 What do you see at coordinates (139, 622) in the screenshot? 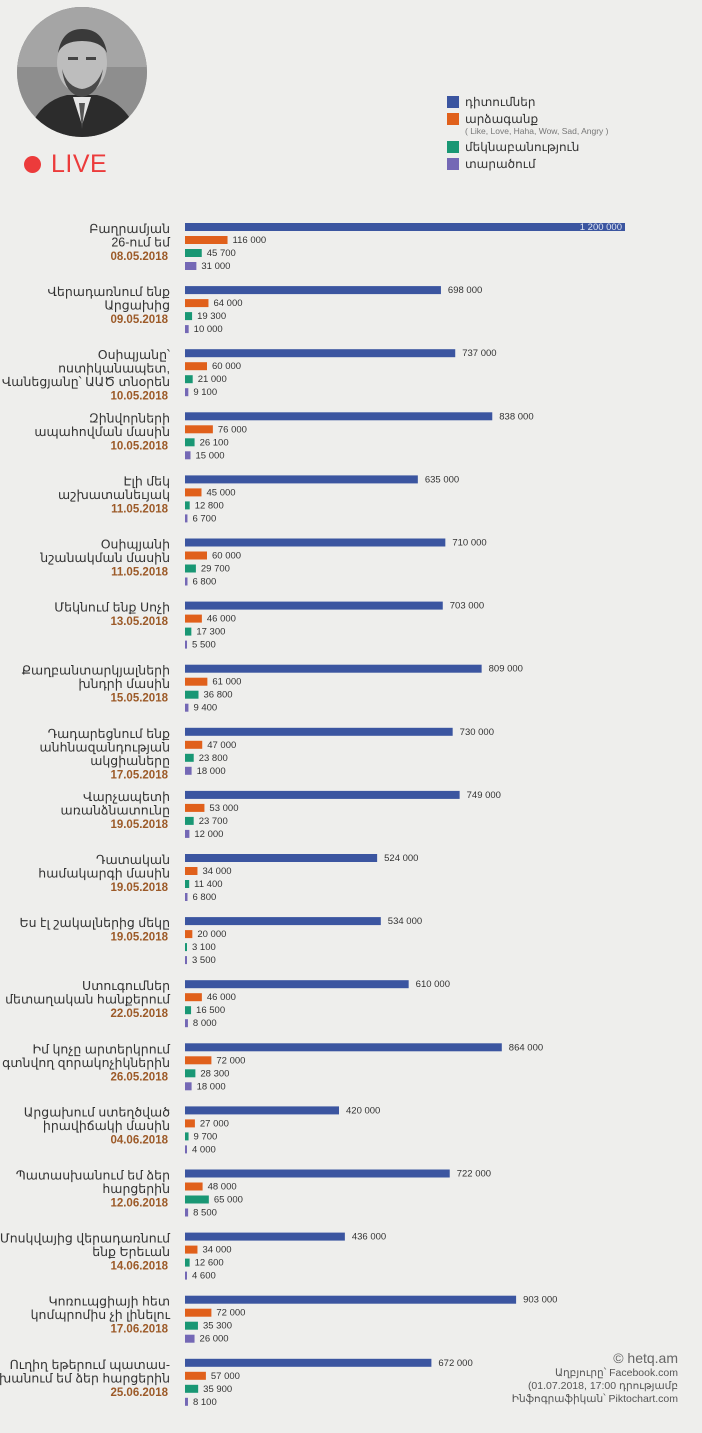
I see `category-date: 13.05.2018` at bounding box center [139, 622].